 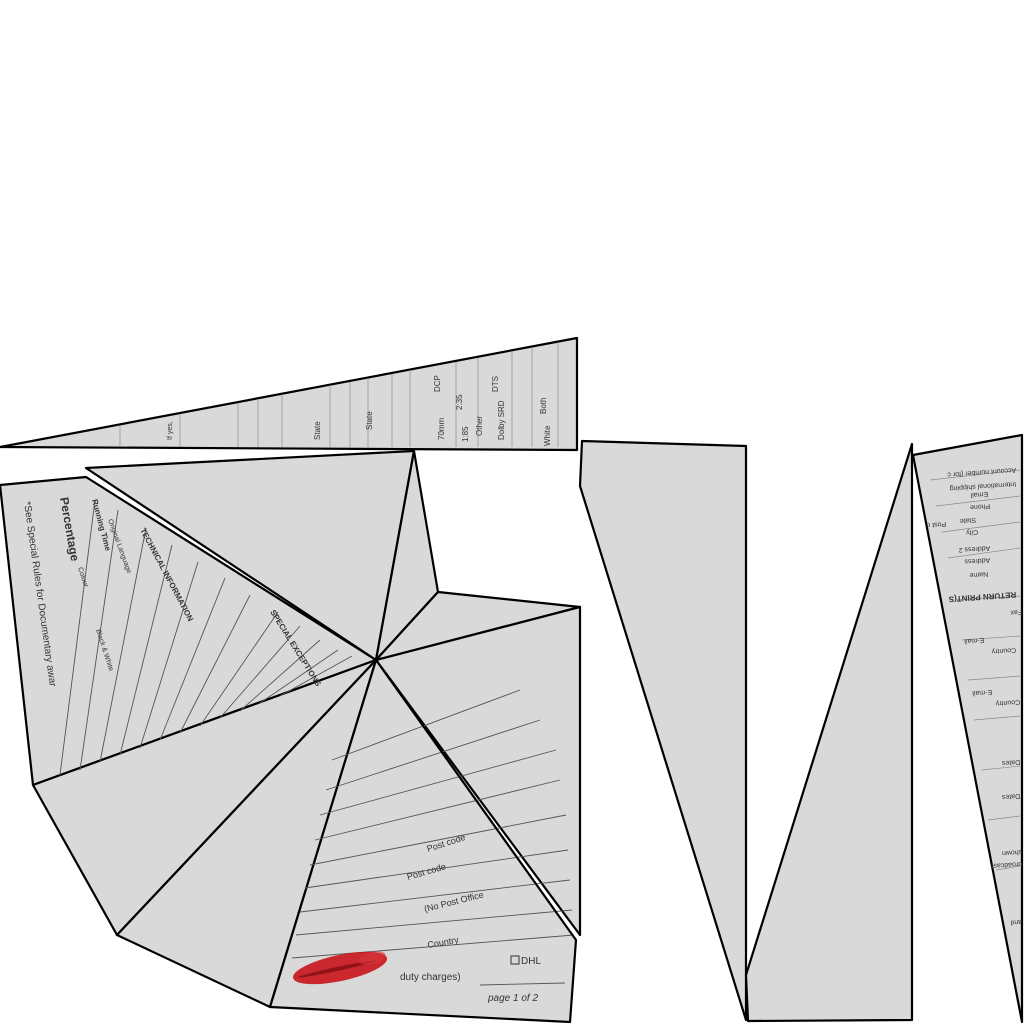 What do you see at coordinates (531, 961) in the screenshot?
I see `dhl-label: DHL` at bounding box center [531, 961].